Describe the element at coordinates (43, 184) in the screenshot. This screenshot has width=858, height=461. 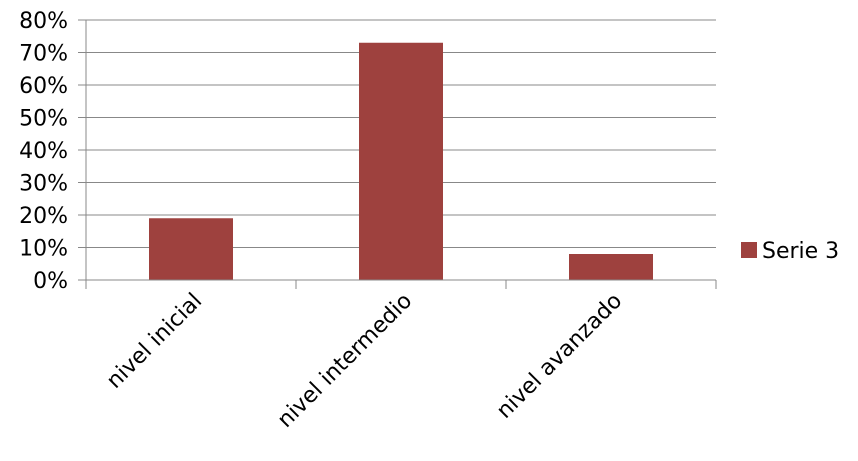
I see `y-tick-label: 30%` at that location.